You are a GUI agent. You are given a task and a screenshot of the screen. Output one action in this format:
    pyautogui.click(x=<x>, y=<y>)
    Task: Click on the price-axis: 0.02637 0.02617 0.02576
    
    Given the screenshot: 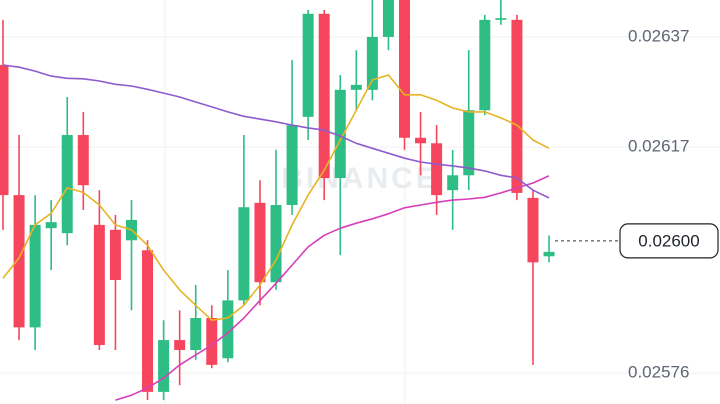 What is the action you would take?
    pyautogui.click(x=658, y=203)
    